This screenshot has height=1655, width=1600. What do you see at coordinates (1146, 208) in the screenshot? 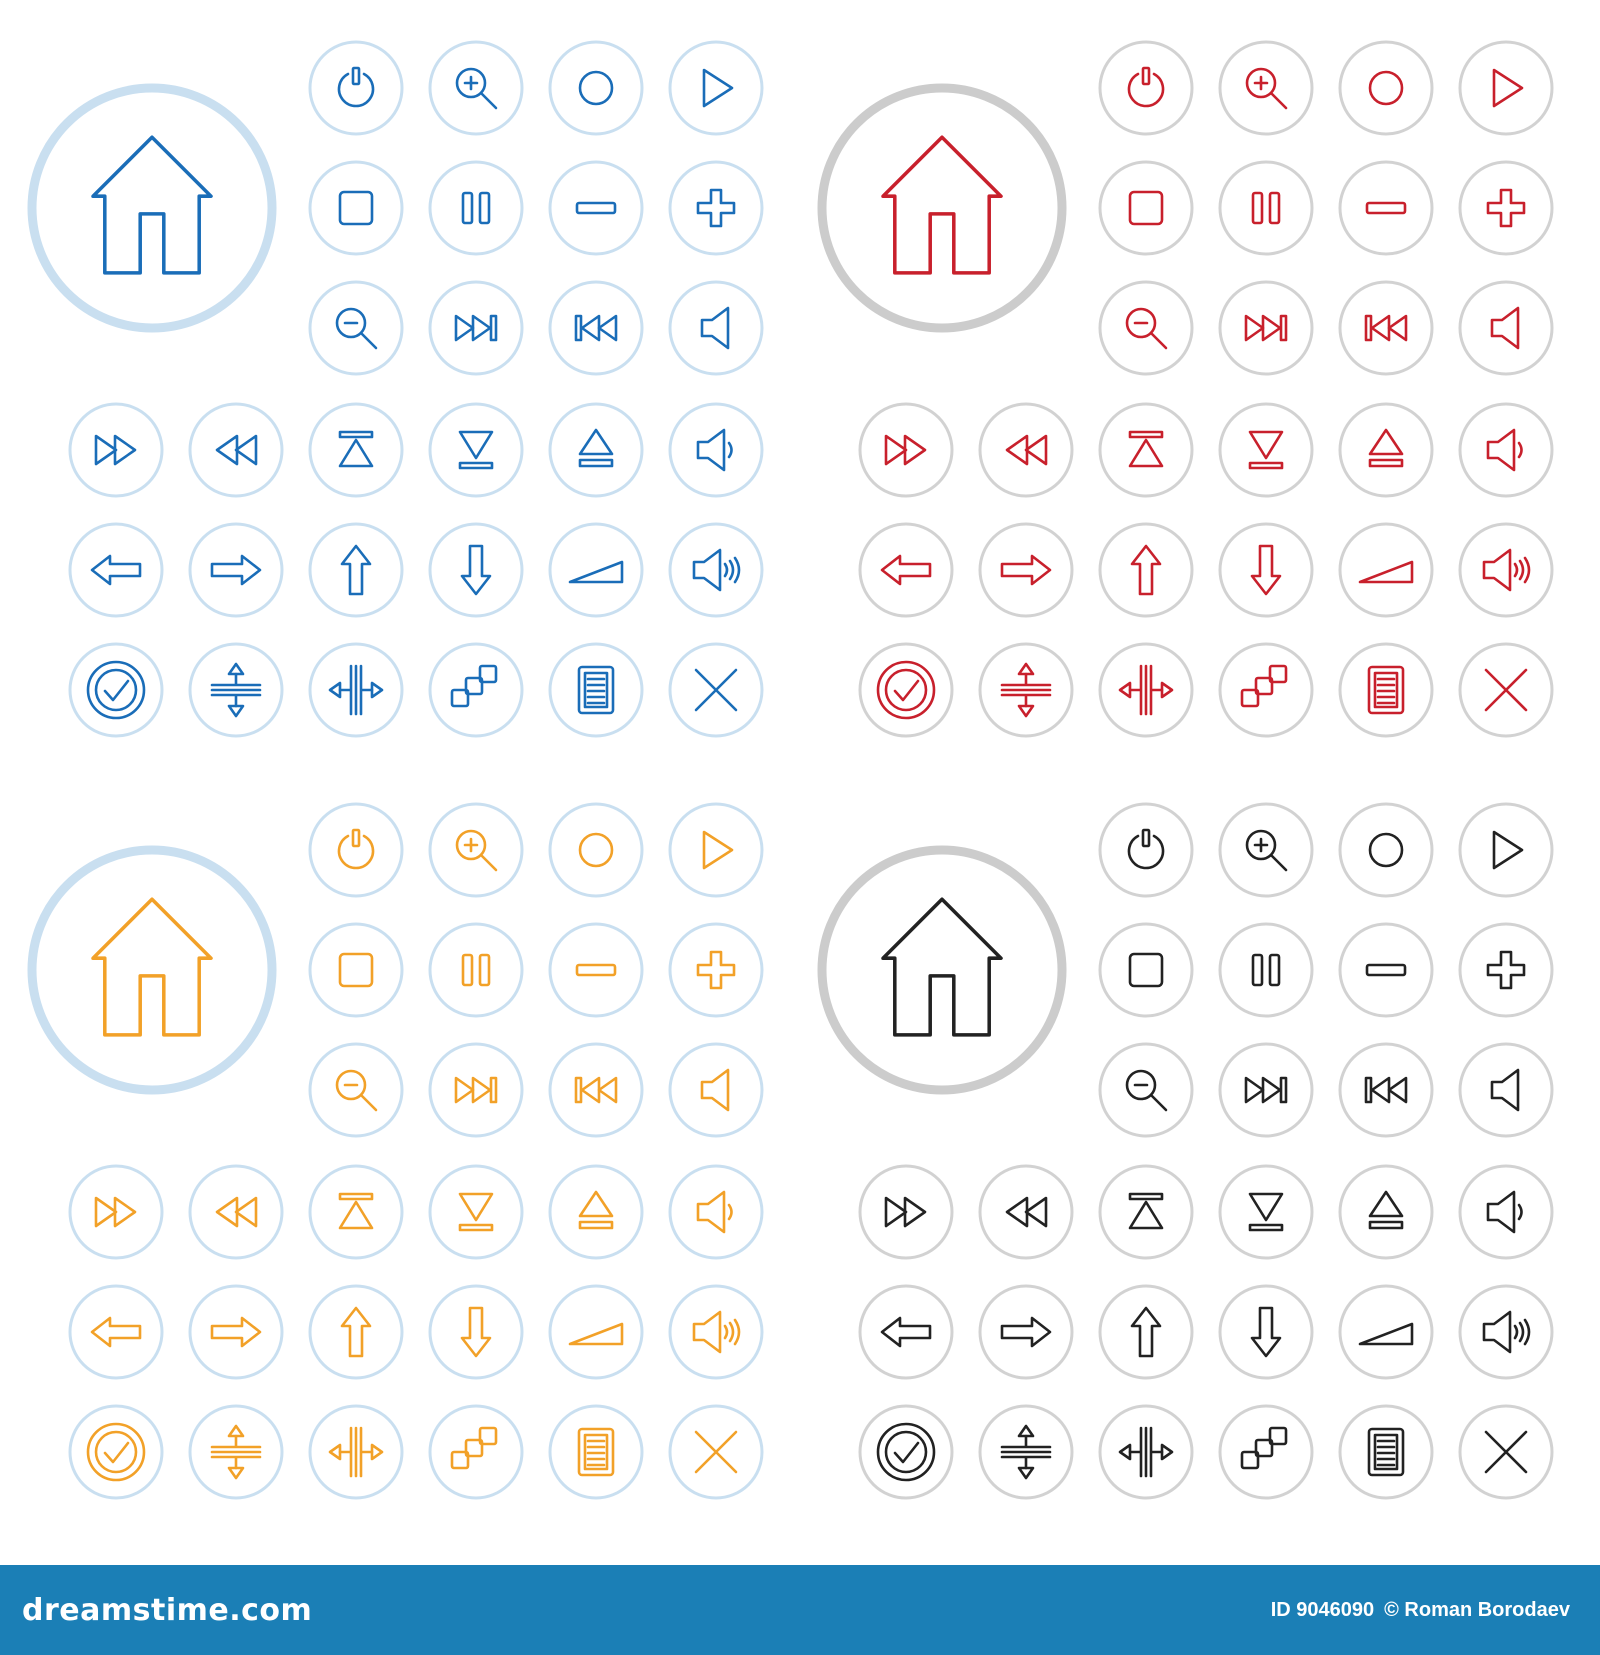
I see `stop-icon` at bounding box center [1146, 208].